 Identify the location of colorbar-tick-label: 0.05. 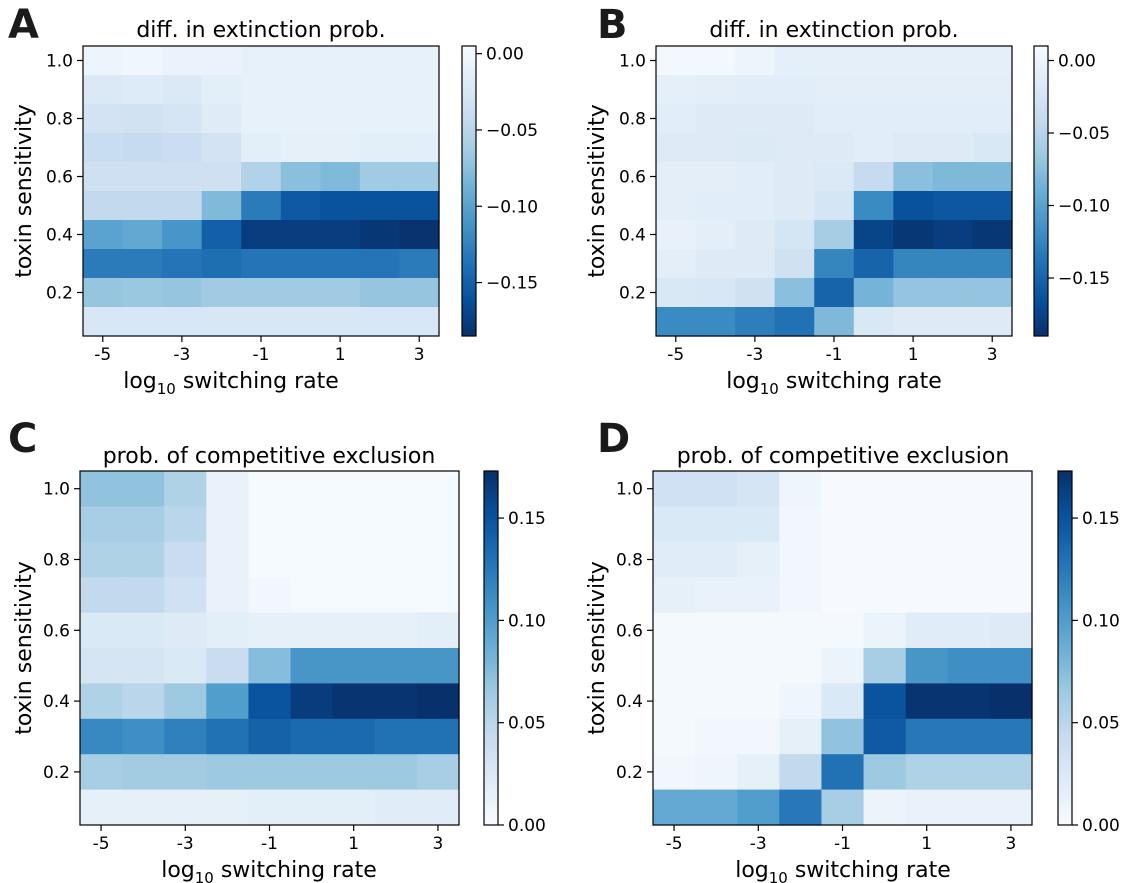
(1101, 724).